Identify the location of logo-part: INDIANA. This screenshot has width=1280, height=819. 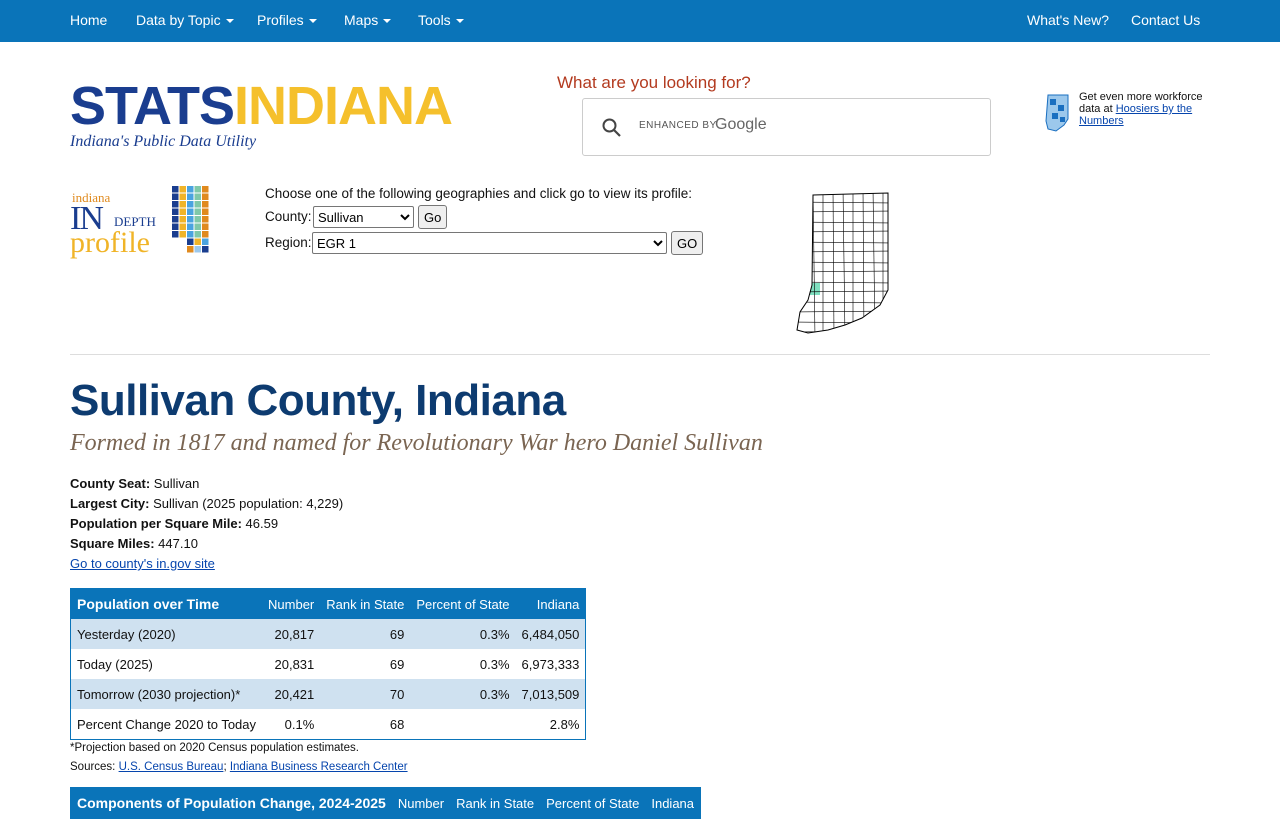
(343, 106).